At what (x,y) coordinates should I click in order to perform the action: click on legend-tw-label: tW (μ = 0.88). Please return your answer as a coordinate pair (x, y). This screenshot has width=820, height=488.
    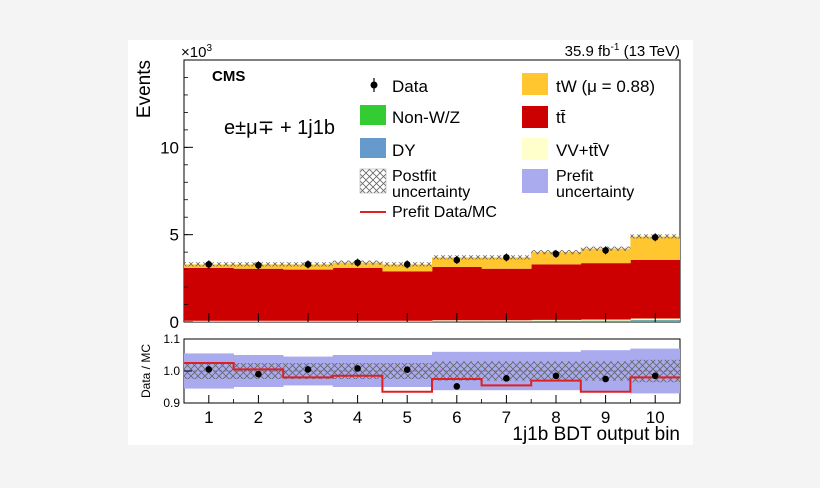
    Looking at the image, I should click on (605, 86).